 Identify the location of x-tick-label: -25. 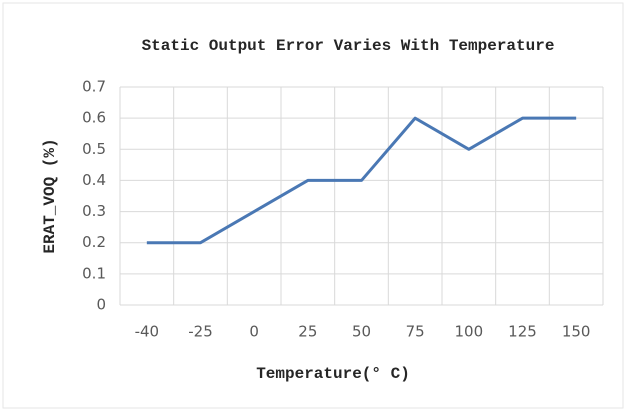
(200, 332).